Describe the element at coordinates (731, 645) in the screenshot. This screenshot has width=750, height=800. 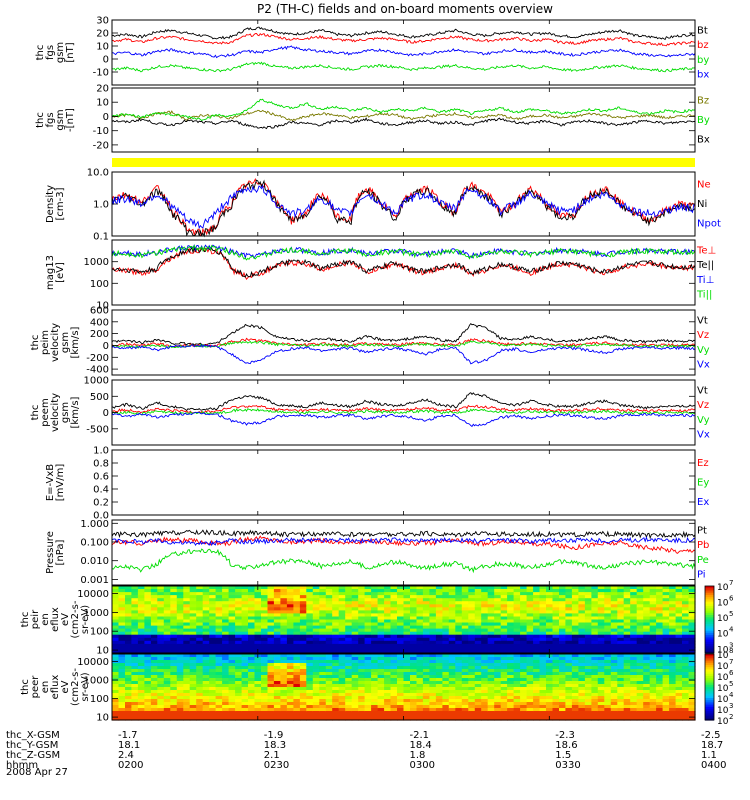
I see `colorbar-tick-exponent: 3` at that location.